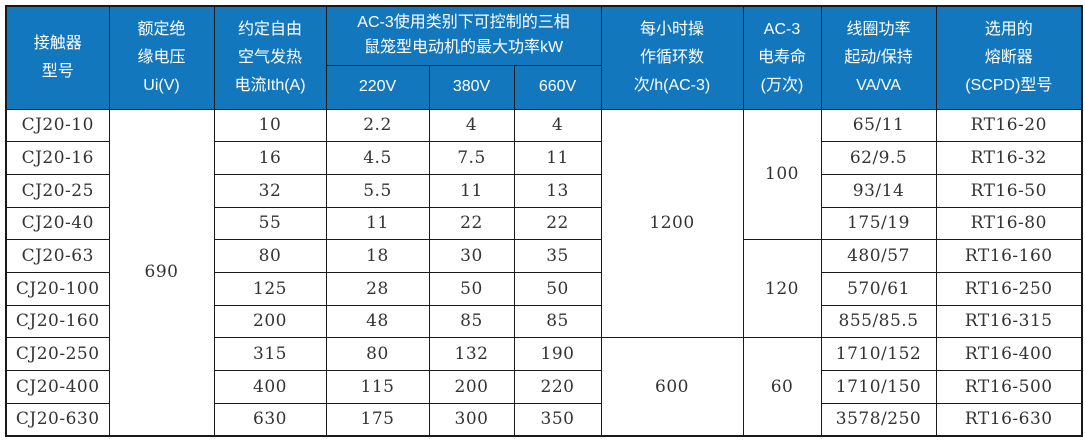 Image resolution: width=1085 pixels, height=440 pixels. I want to click on cell-fuse: RT16-80, so click(1009, 223).